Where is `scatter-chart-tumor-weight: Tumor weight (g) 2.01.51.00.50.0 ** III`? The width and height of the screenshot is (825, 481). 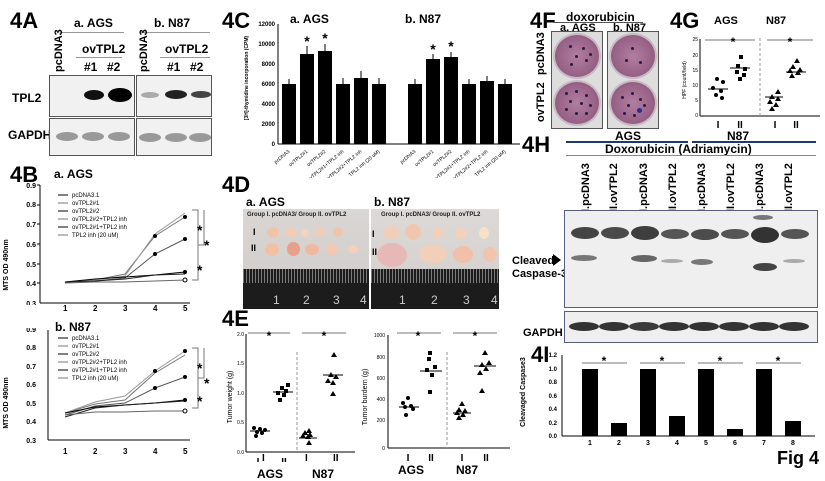
scatter-chart-tumor-weight: Tumor weight (g) 2.01.51.00.50.0 ** III is located at coordinates (291, 395).